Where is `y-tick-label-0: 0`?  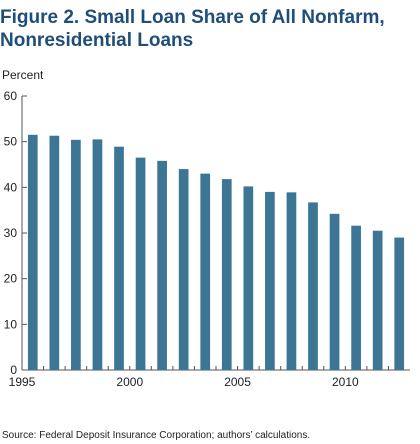
y-tick-label-0: 0 is located at coordinates (13, 370).